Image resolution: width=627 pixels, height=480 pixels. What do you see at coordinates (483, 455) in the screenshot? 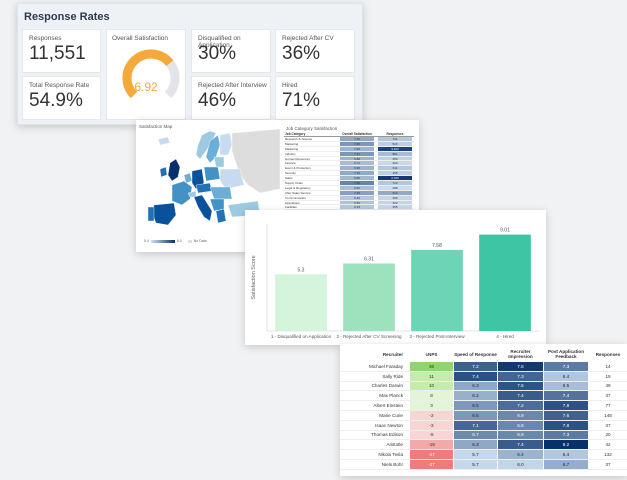
I see `table-row: Nikola Tesla -27 5.7 6.4 6.4 132` at bounding box center [483, 455].